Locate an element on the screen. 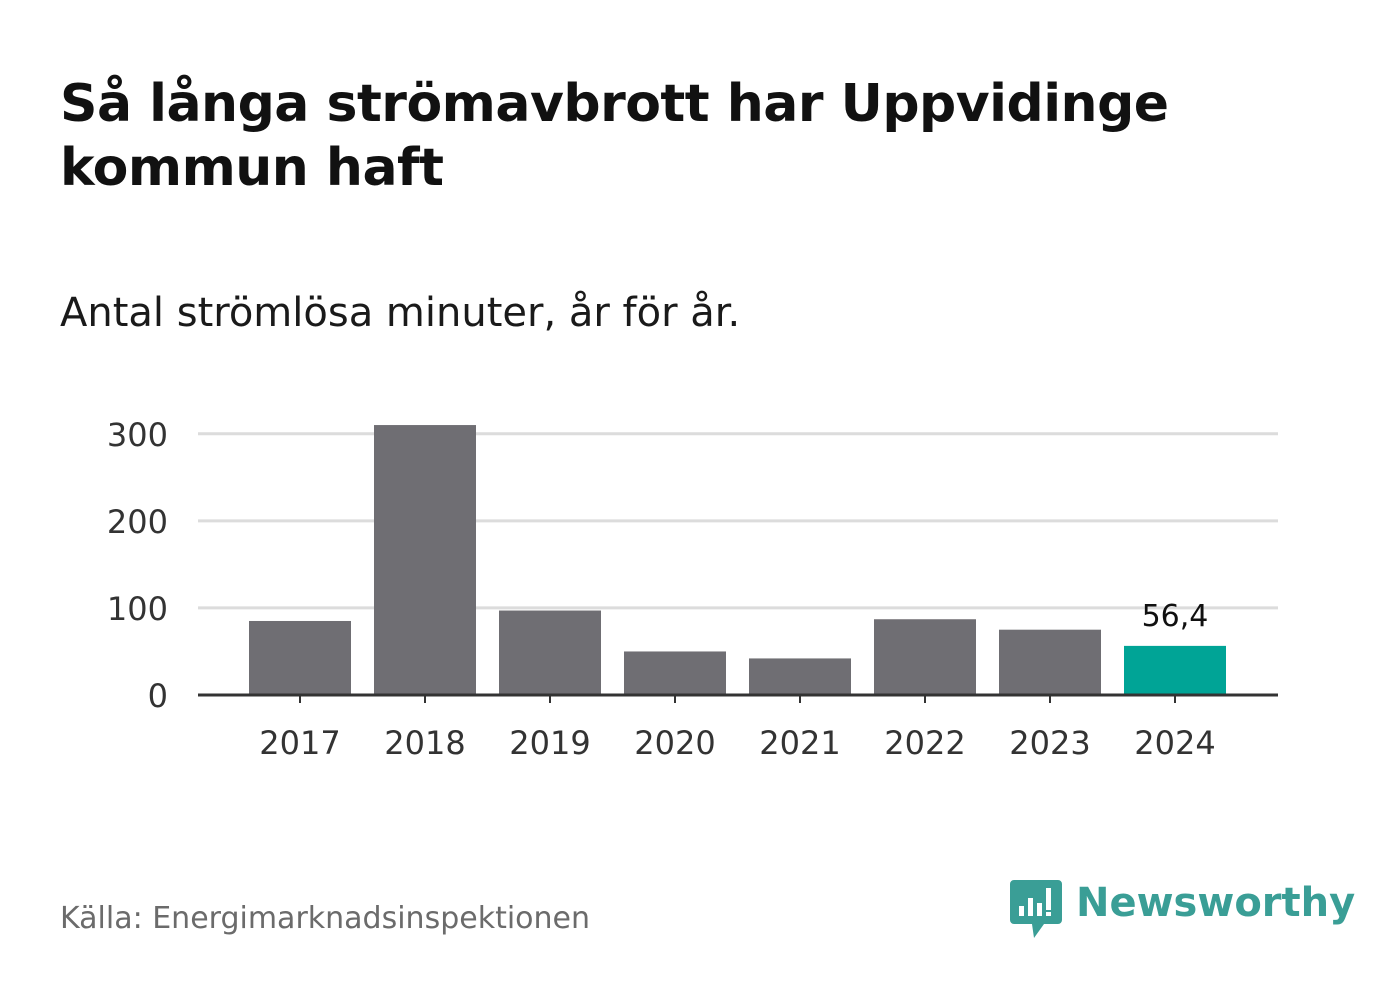 The height and width of the screenshot is (999, 1382). bar-2023 is located at coordinates (1050, 662).